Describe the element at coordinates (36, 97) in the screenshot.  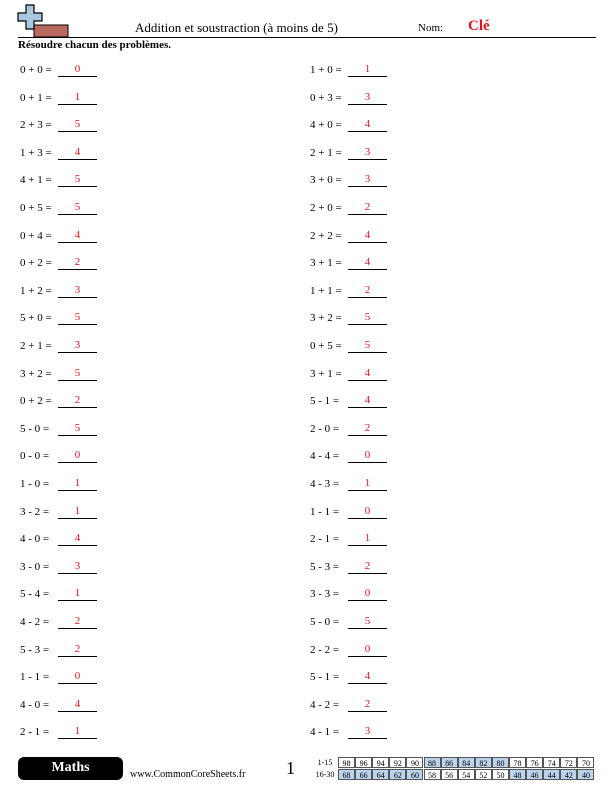
I see `problem-question: 0 + 1 =` at that location.